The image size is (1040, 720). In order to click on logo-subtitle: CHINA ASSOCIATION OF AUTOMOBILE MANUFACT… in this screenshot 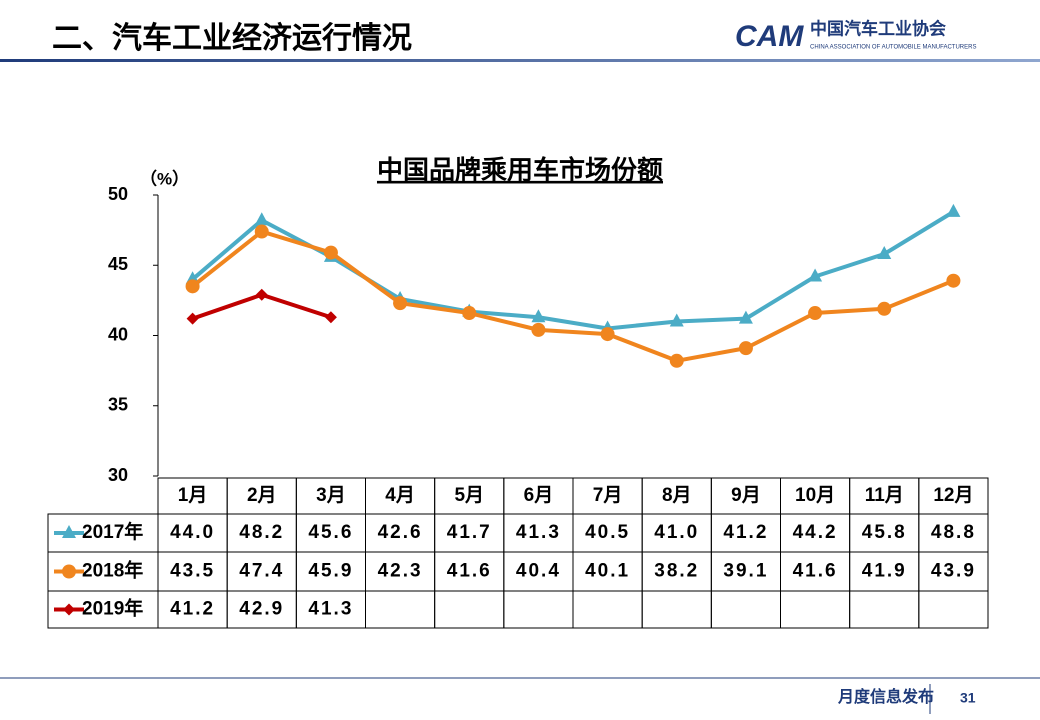, I will do `click(893, 48)`.